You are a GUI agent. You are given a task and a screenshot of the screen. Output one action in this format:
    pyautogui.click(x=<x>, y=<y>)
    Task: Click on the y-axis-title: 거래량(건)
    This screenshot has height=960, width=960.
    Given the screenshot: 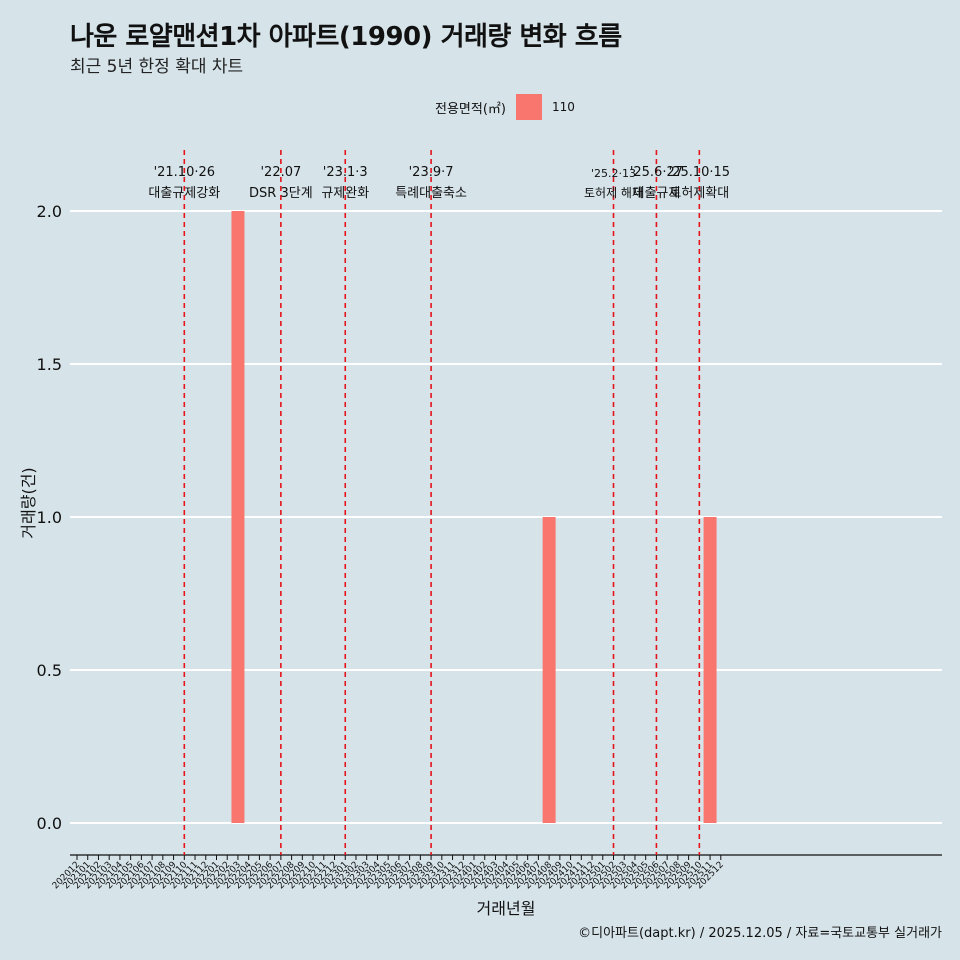 What is the action you would take?
    pyautogui.click(x=28, y=502)
    